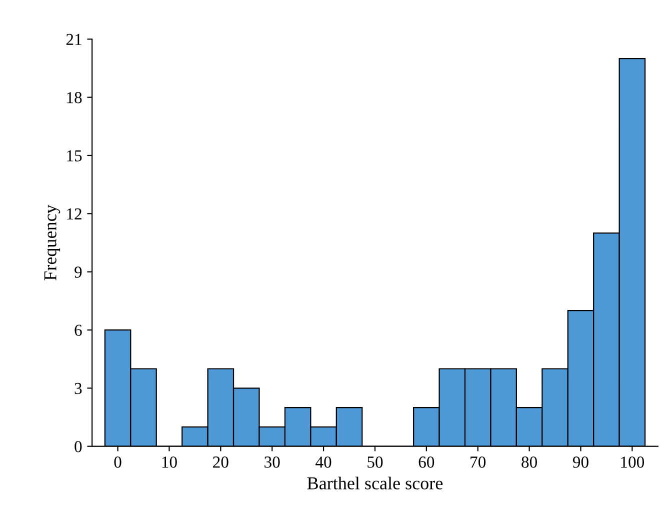 The width and height of the screenshot is (672, 522). I want to click on y-tick-label: 15, so click(74, 156).